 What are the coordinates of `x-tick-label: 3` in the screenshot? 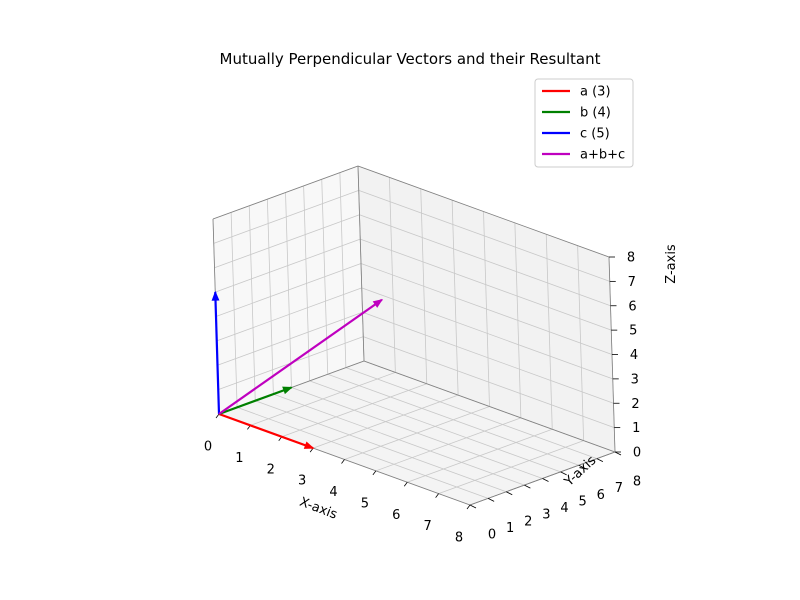 It's located at (302, 481).